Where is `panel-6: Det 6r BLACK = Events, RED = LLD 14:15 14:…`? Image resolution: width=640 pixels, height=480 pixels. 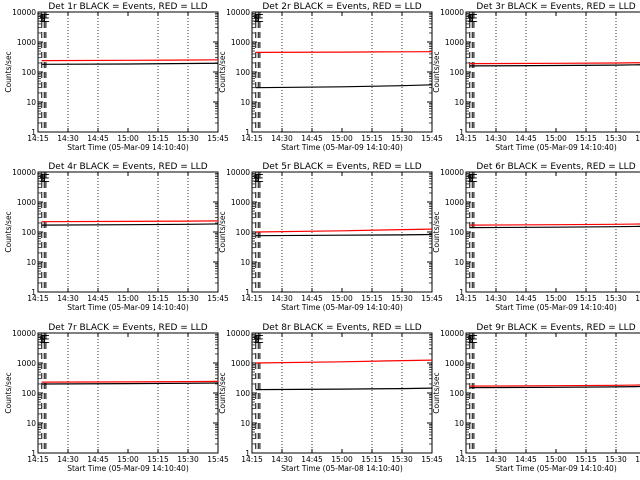
panel-6: Det 6r BLACK = Events, RED = LLD 14:15 14:… is located at coordinates (536, 237).